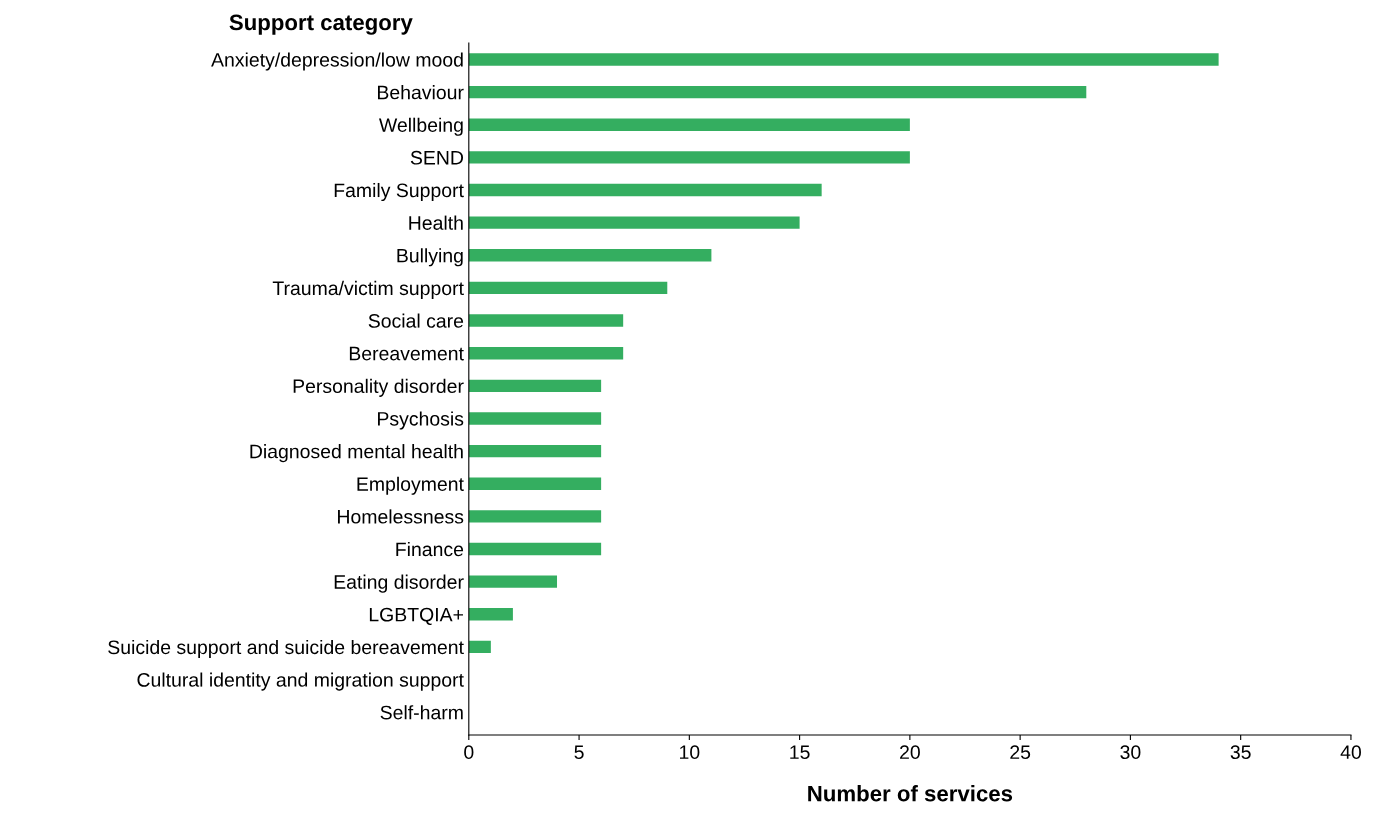 The image size is (1387, 814). I want to click on y-tick-label: Psychosis, so click(421, 420).